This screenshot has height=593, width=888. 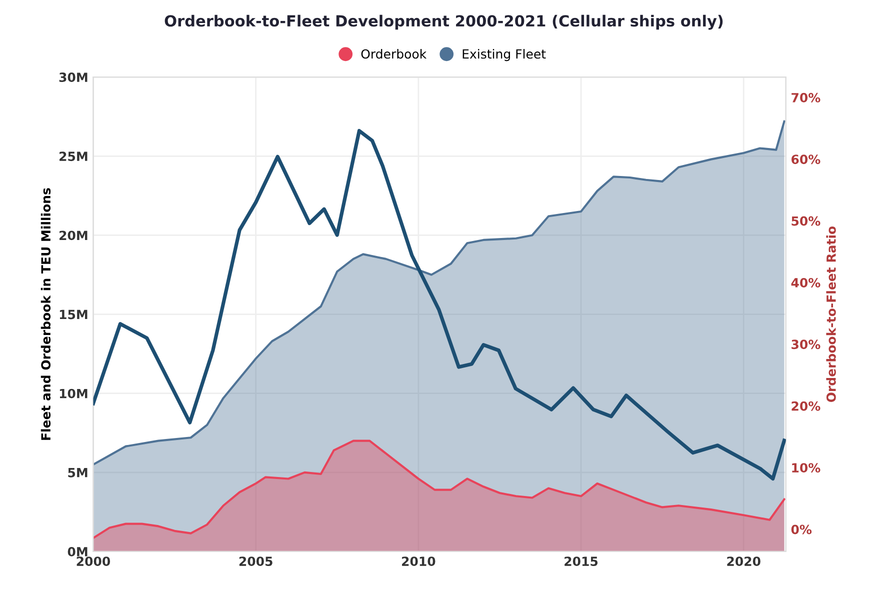 What do you see at coordinates (74, 393) in the screenshot?
I see `y-tick-label: 10M` at bounding box center [74, 393].